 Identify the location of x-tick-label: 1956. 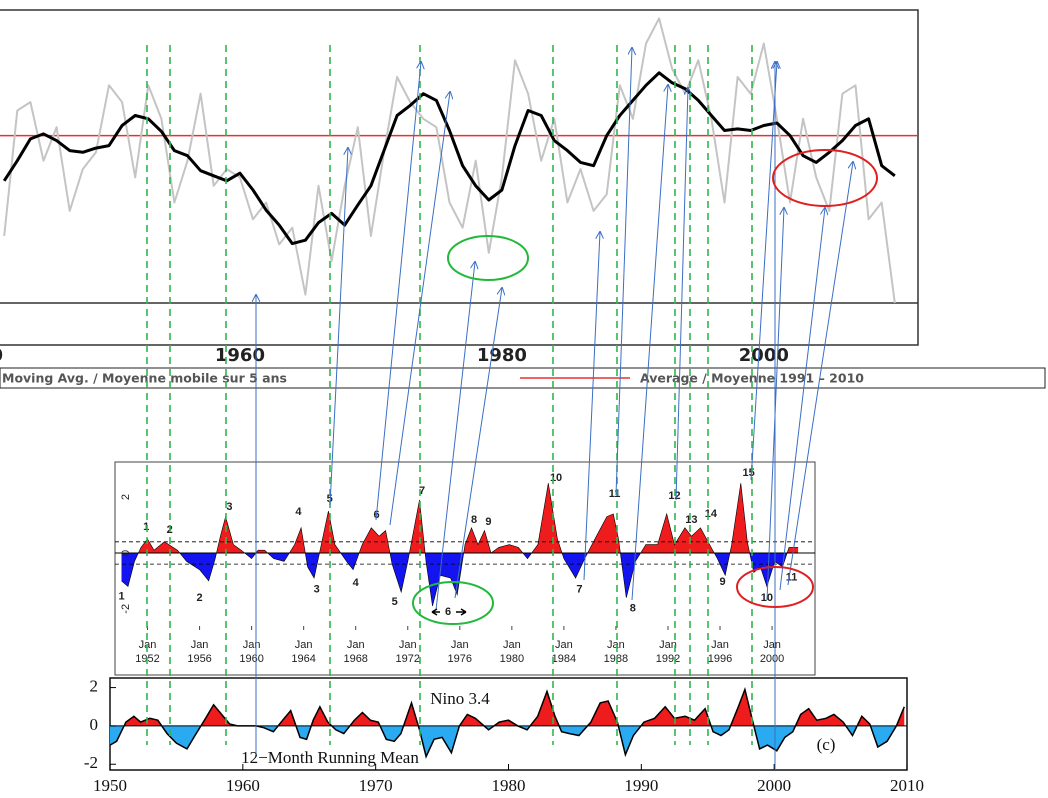
(199, 659).